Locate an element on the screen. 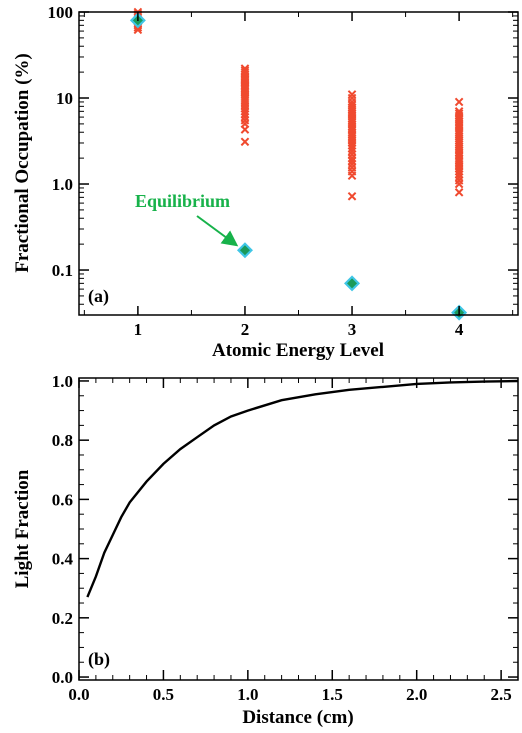 This screenshot has width=522, height=733. panel-b-y-tick-label: 0.8 is located at coordinates (62, 440).